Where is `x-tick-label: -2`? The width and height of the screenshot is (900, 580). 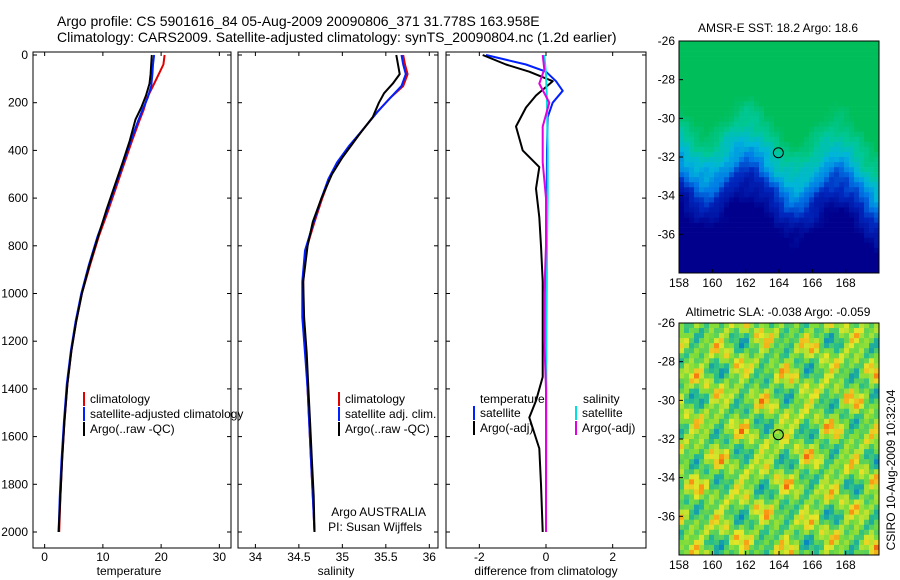 x-tick-label: -2 is located at coordinates (479, 557).